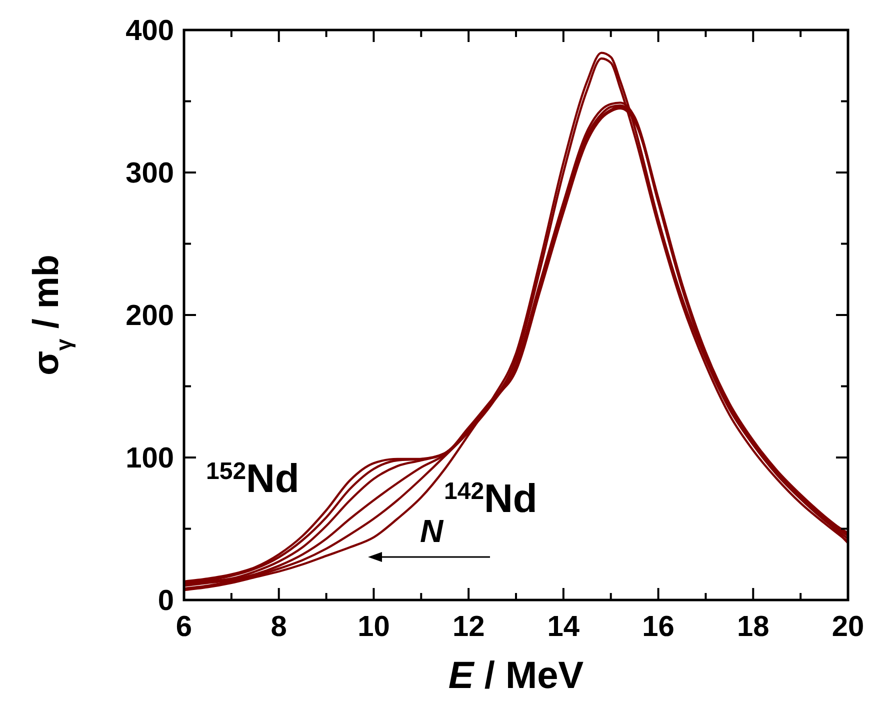 Image resolution: width=877 pixels, height=707 pixels. What do you see at coordinates (150, 458) in the screenshot?
I see `y-tick-label: 100` at bounding box center [150, 458].